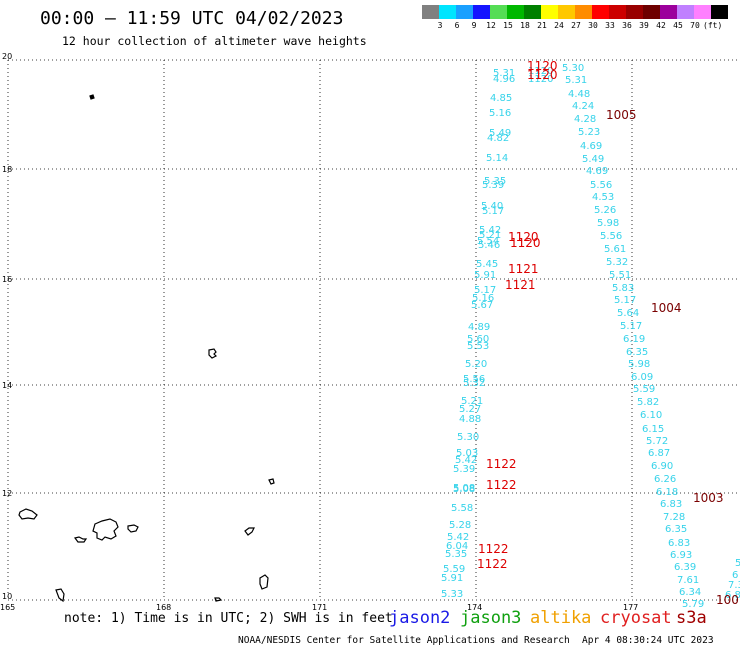 Image resolution: width=740 pixels, height=650 pixels. What do you see at coordinates (662, 466) in the screenshot?
I see `wave-height-value: 6.90` at bounding box center [662, 466].